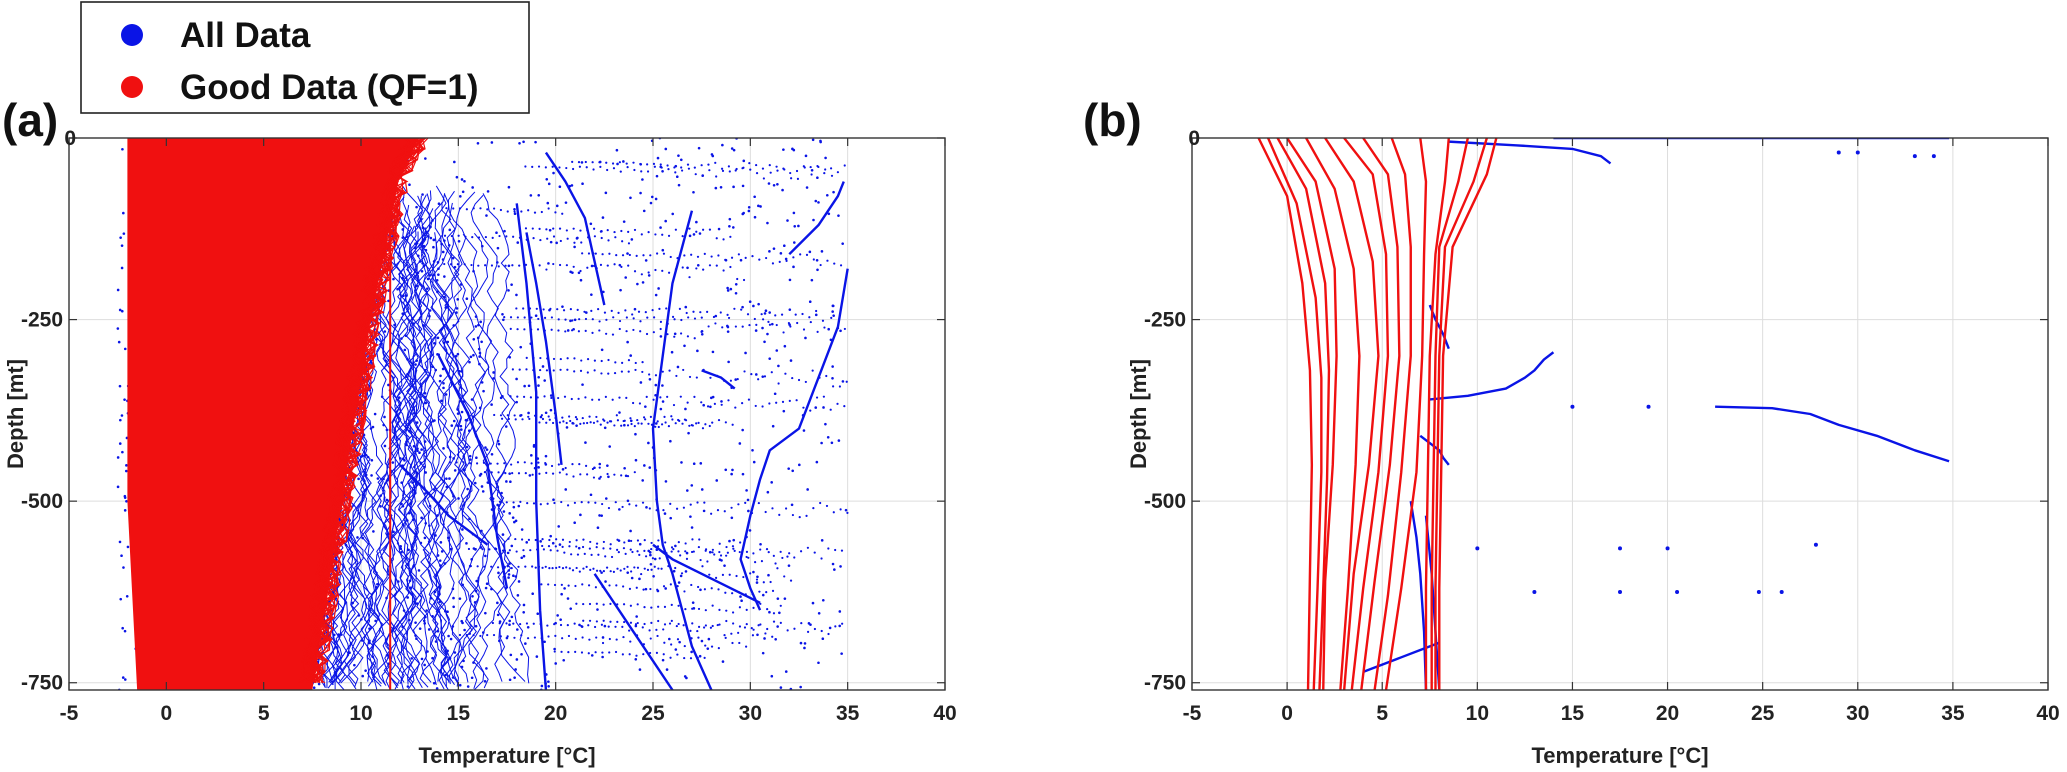 The width and height of the screenshot is (2067, 772). Describe the element at coordinates (1477, 713) in the screenshot. I see `x-tick-label: 10` at that location.